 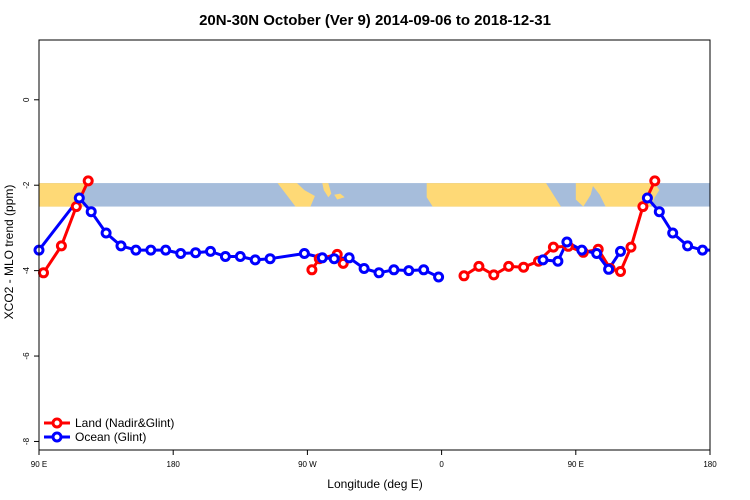 I want to click on y-tick-label: -8, so click(x=26, y=441).